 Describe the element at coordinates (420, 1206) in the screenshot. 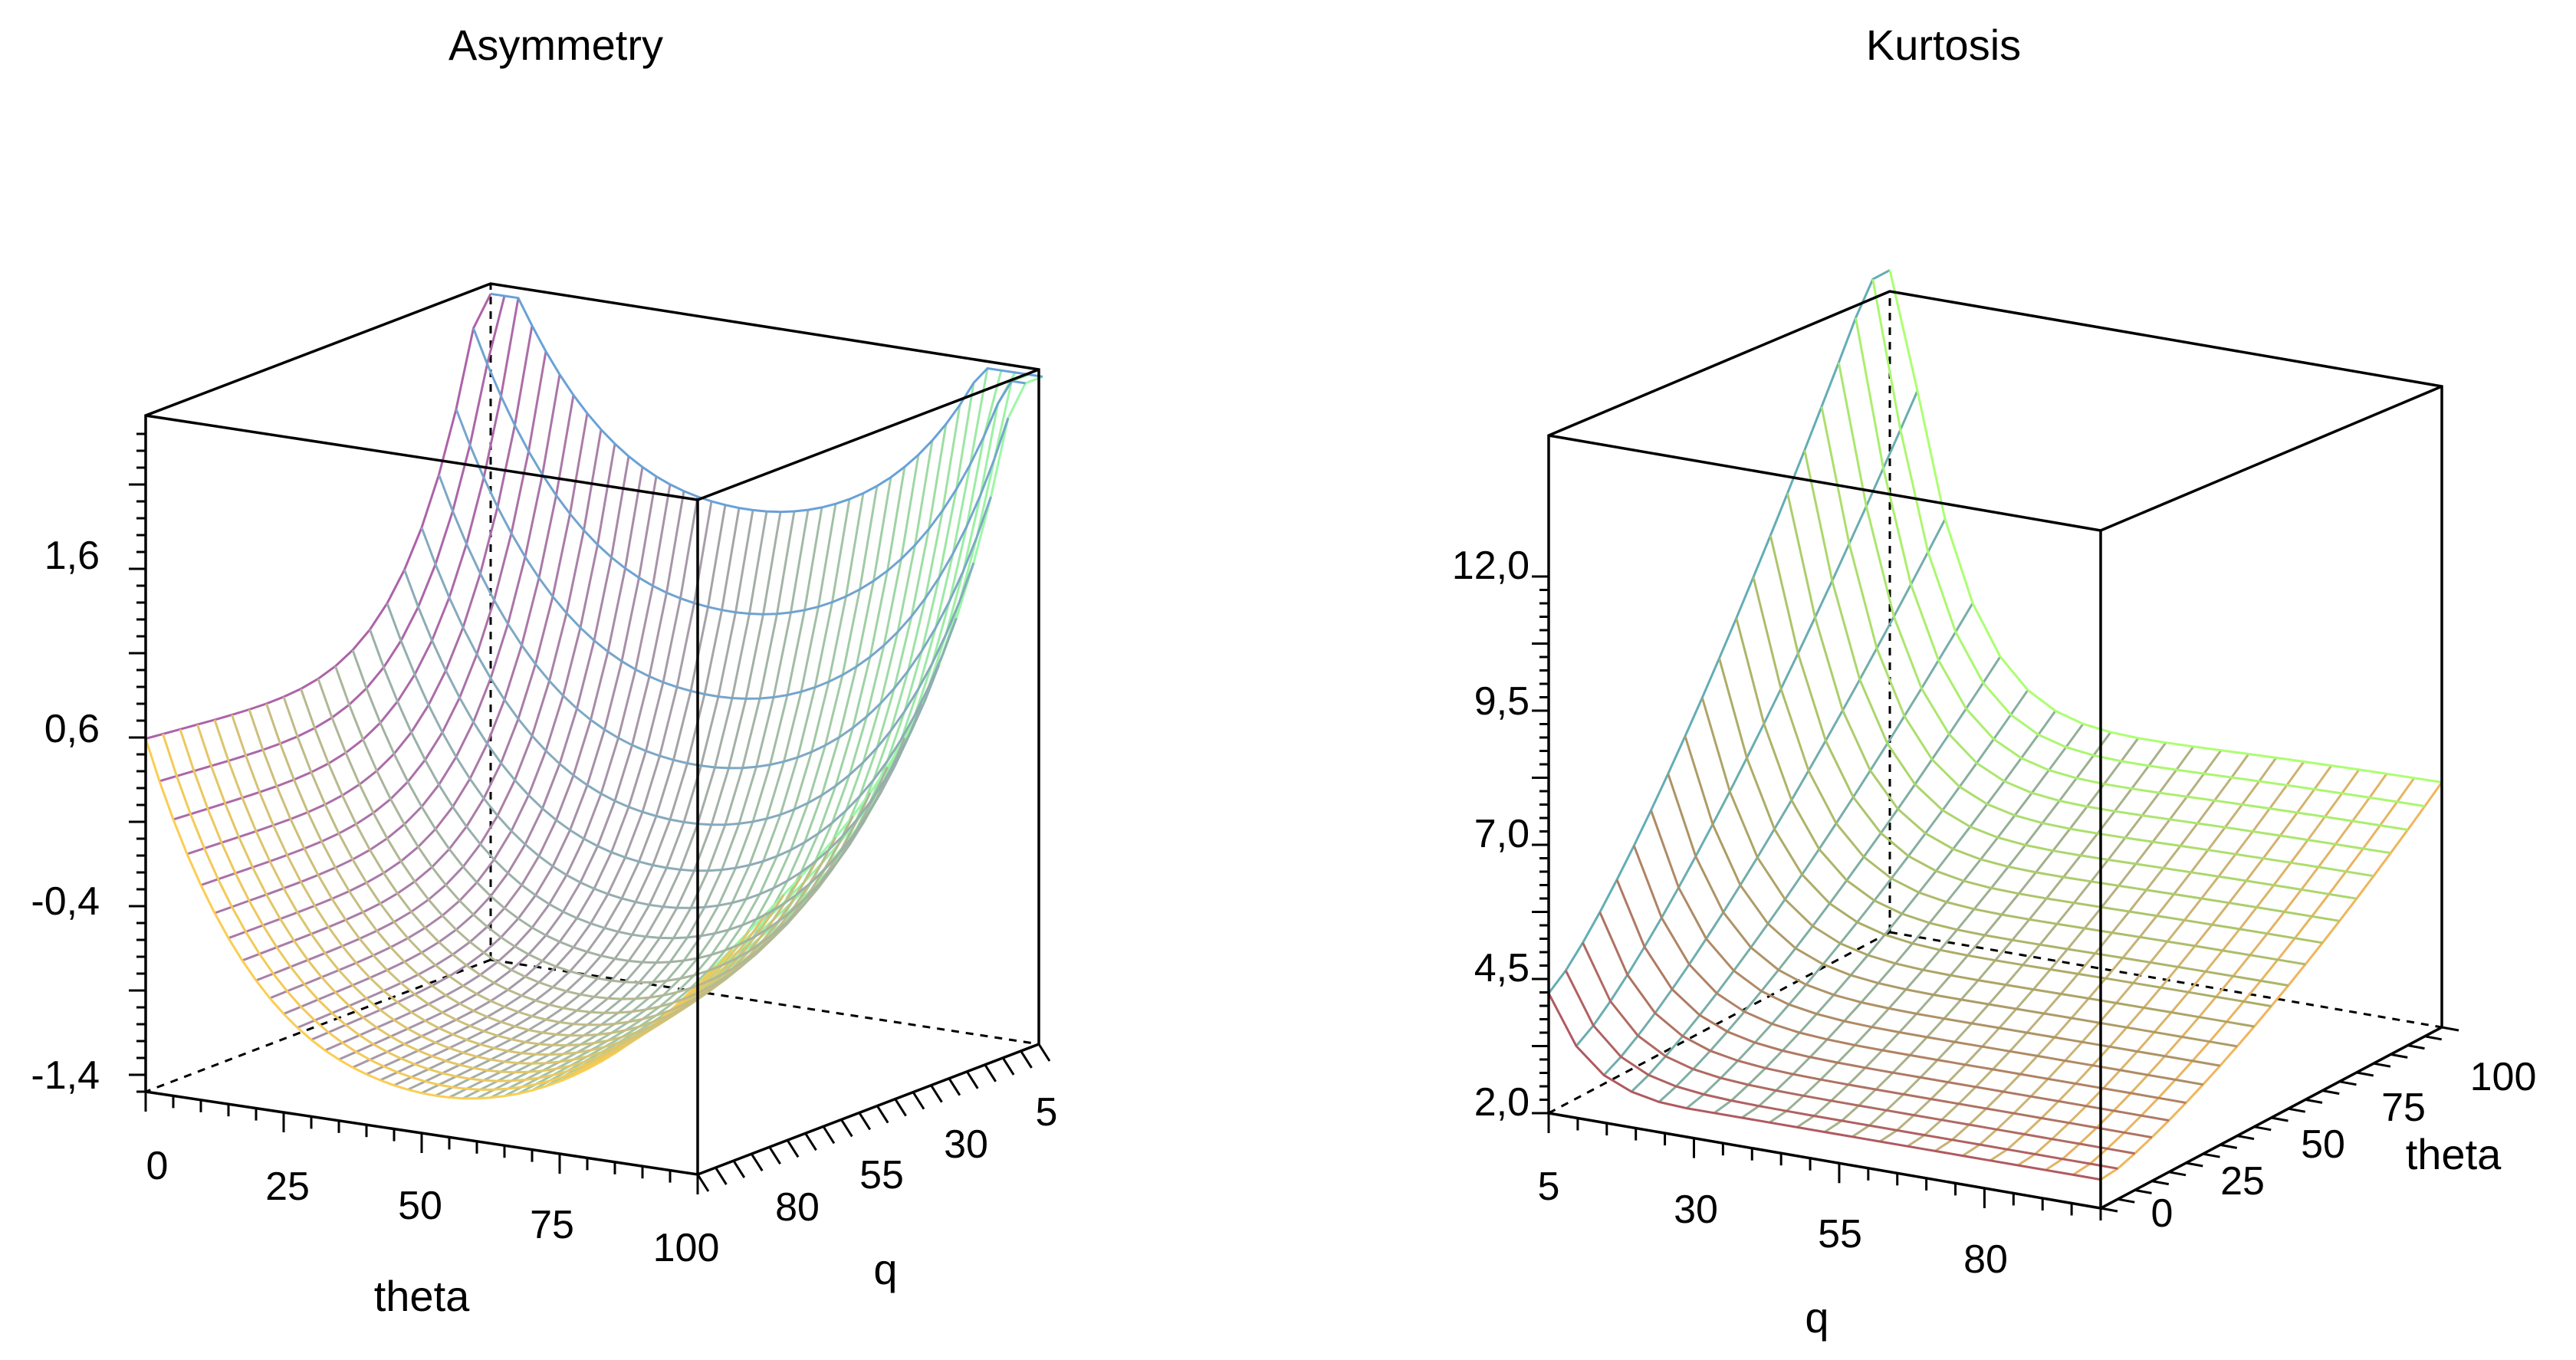

I see `asym-theta-tick: 50` at that location.